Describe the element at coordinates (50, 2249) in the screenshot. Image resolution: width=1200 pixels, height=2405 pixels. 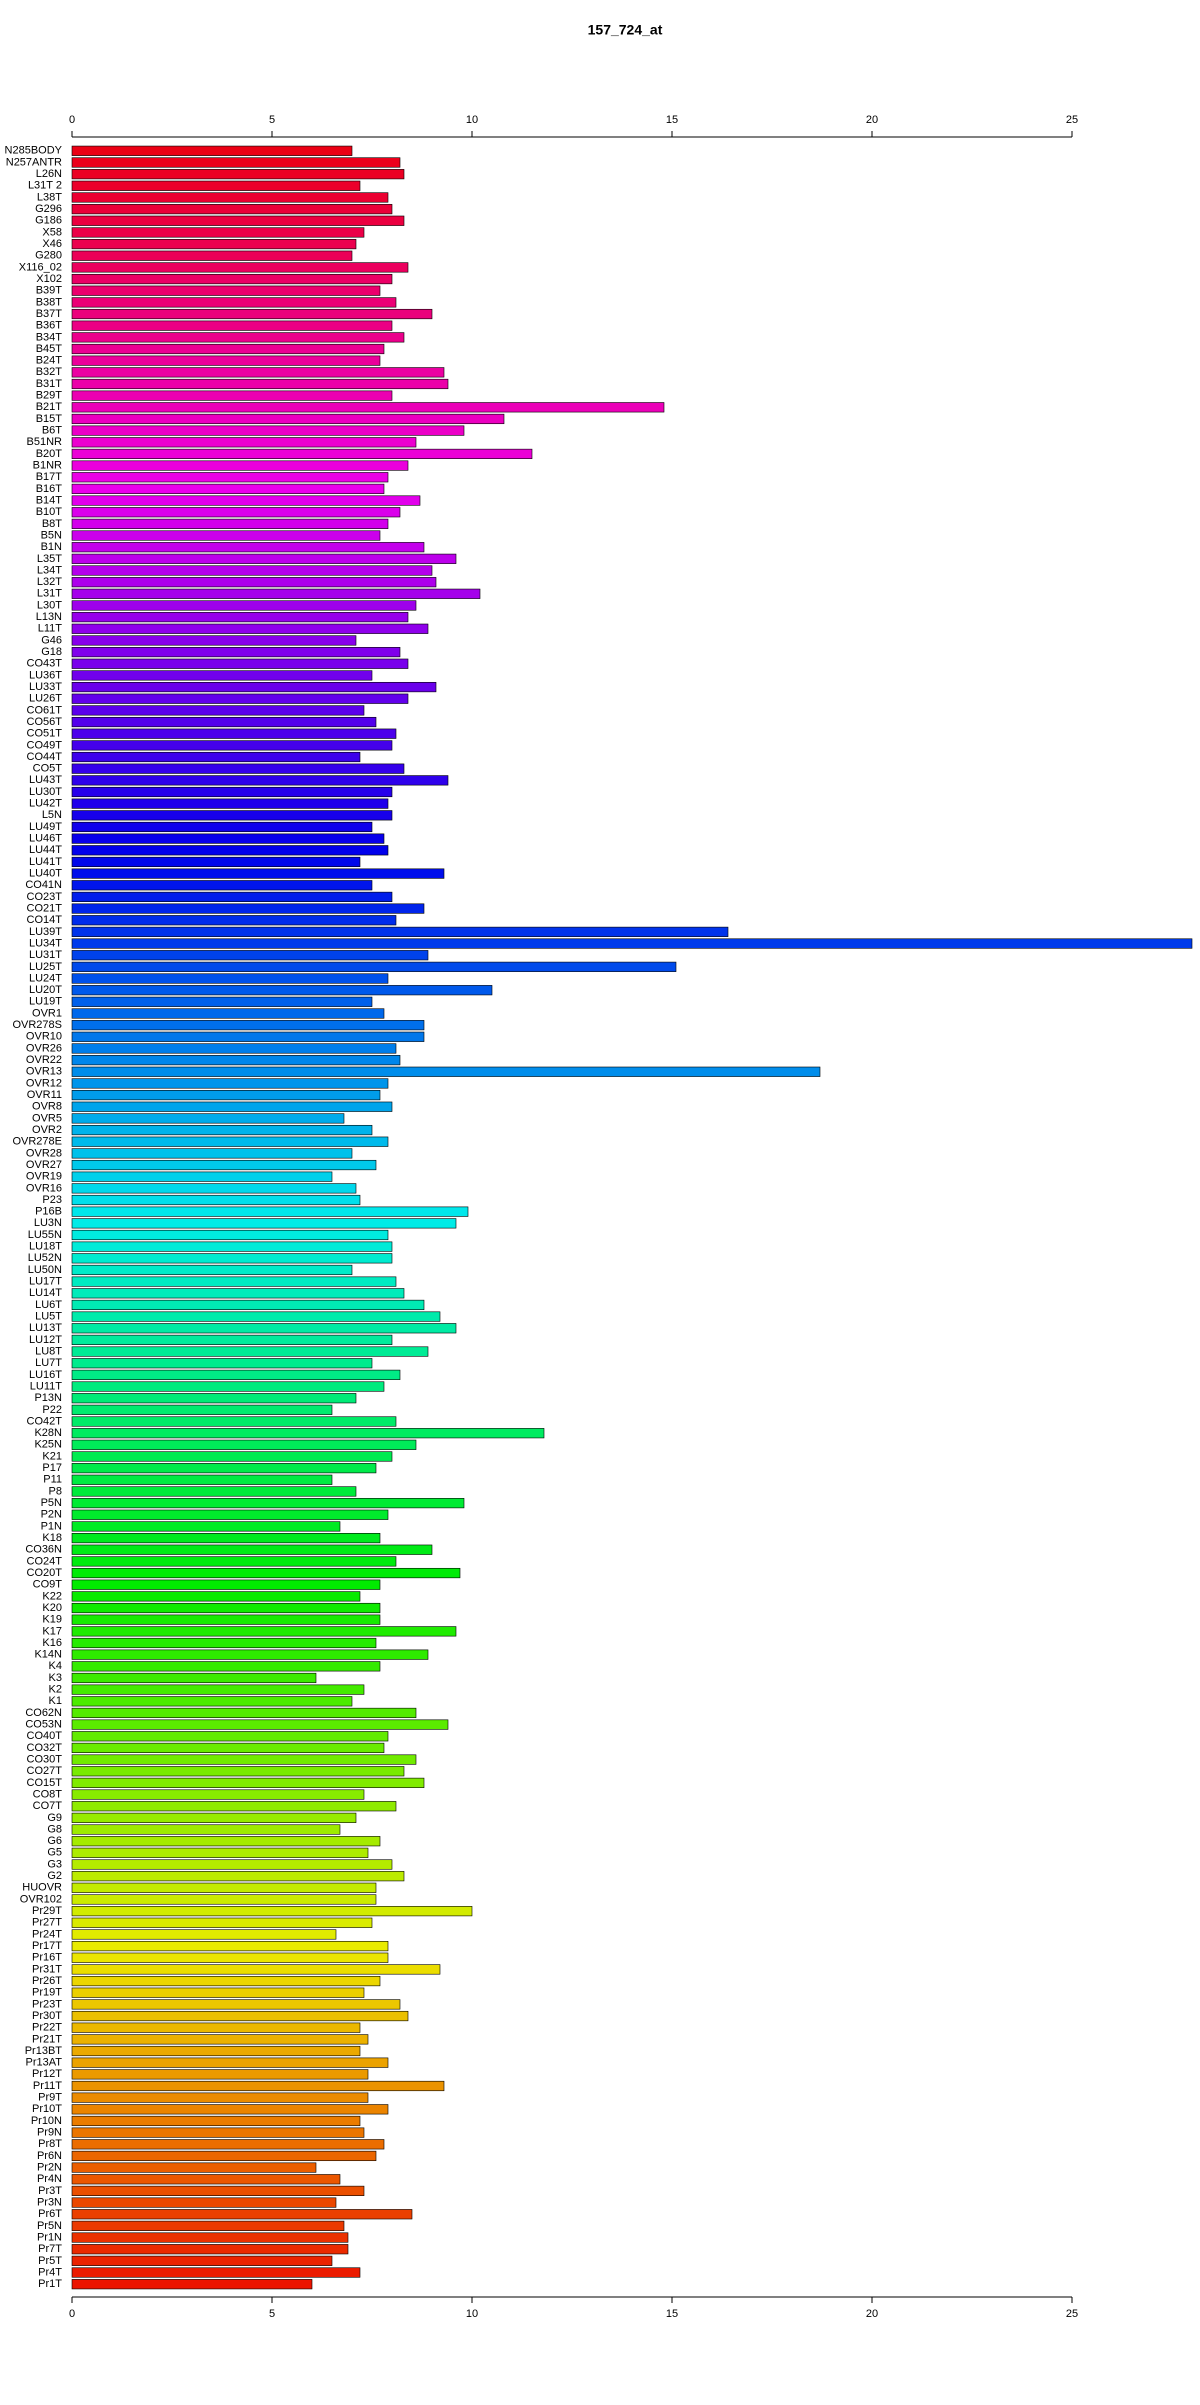
I see `y-tick-label: Pr7T` at that location.